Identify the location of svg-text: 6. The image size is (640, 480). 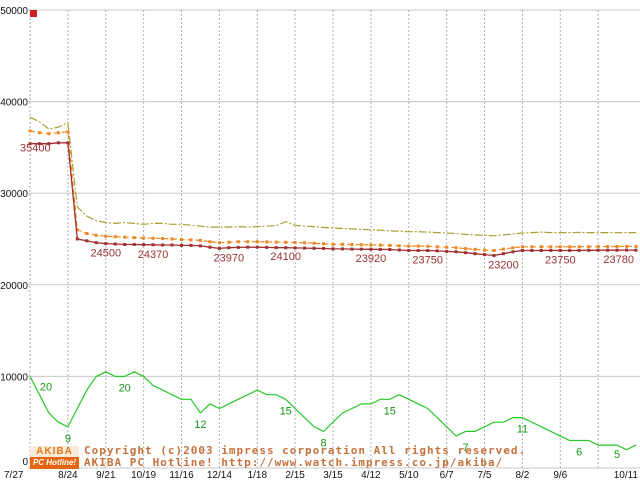
(579, 453).